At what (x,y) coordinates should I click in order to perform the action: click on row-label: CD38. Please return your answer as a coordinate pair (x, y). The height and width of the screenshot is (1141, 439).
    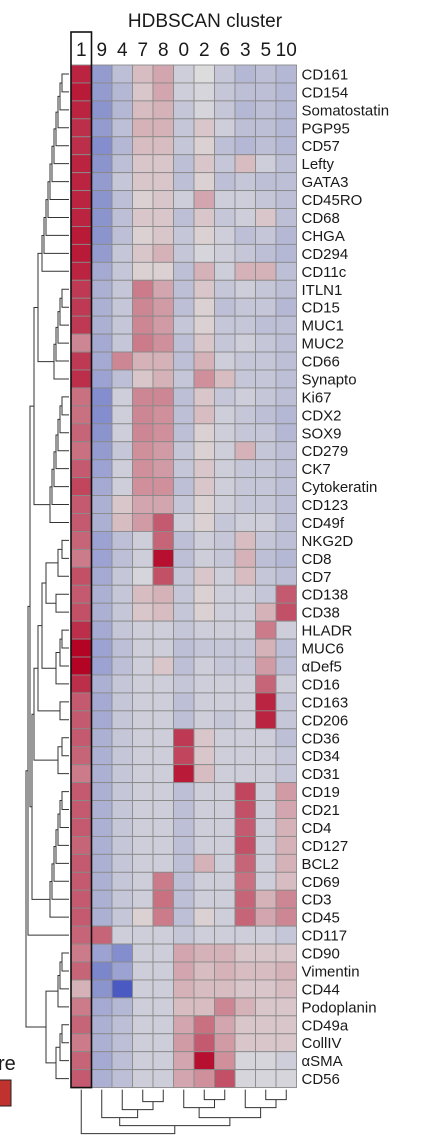
    Looking at the image, I should click on (321, 613).